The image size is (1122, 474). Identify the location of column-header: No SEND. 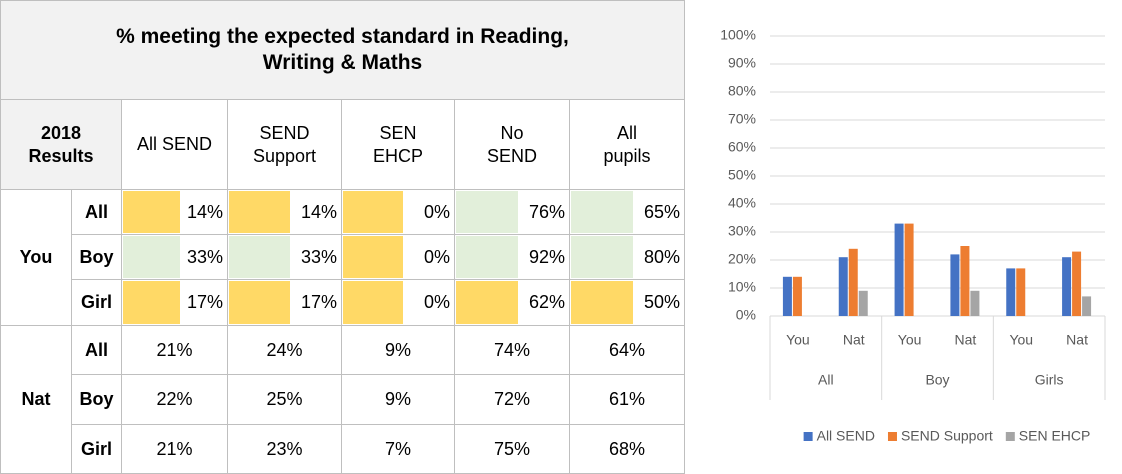
(512, 145).